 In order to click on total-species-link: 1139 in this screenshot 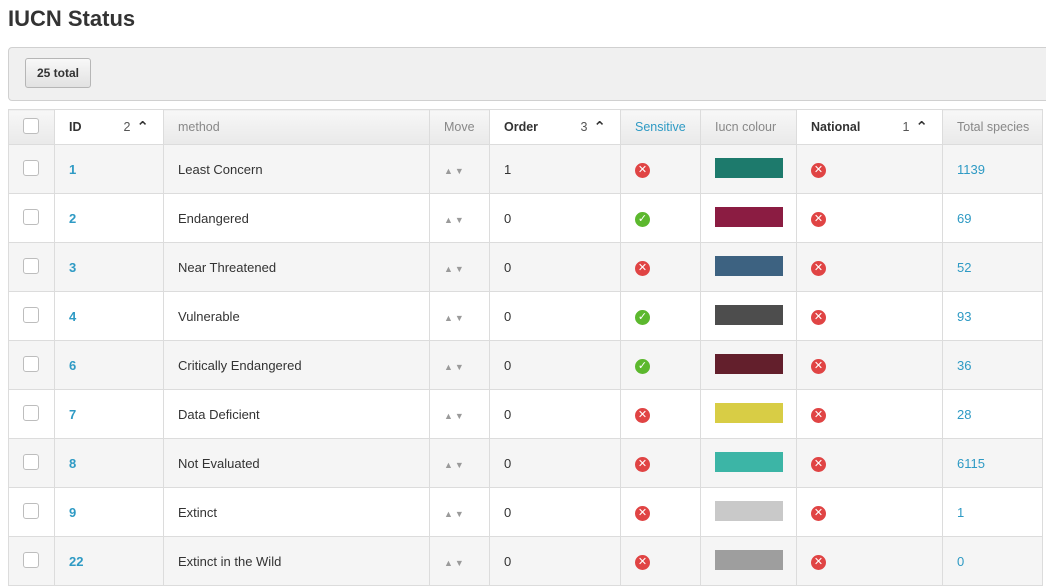, I will do `click(971, 169)`.